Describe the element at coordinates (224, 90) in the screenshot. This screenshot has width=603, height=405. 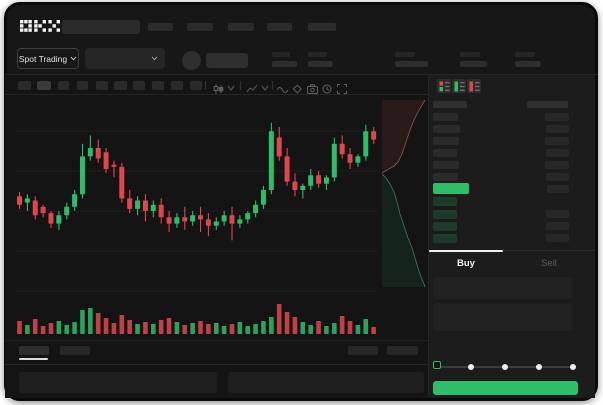
I see `candle-style-dropdown` at that location.